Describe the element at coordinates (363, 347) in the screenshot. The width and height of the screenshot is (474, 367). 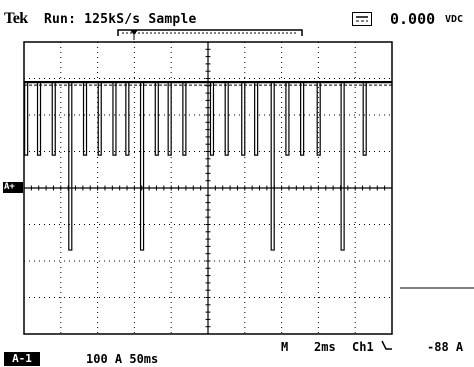
I see `trigger-source-readout: Ch1` at that location.